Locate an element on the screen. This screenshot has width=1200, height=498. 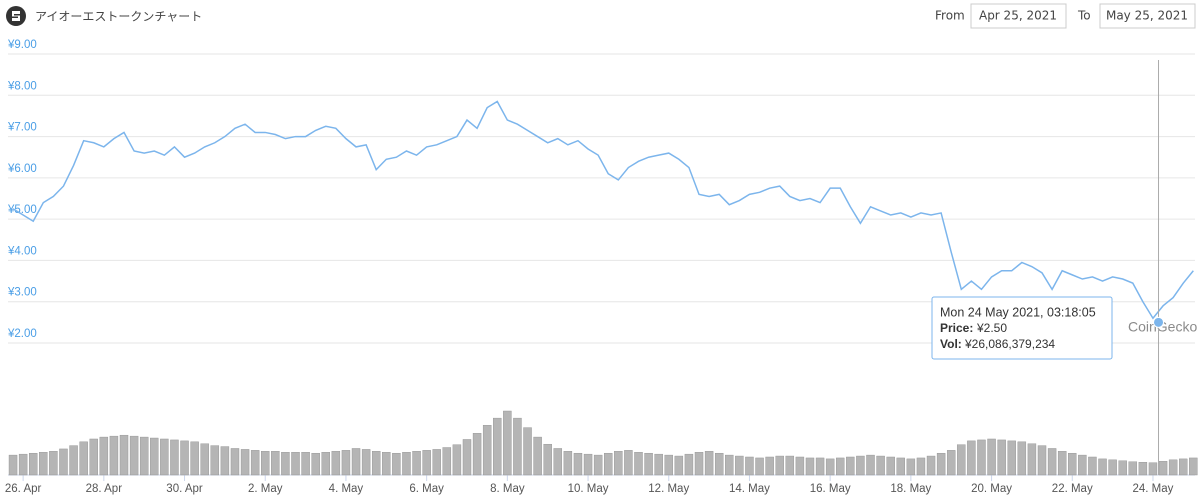
hover-marker is located at coordinates (1159, 322).